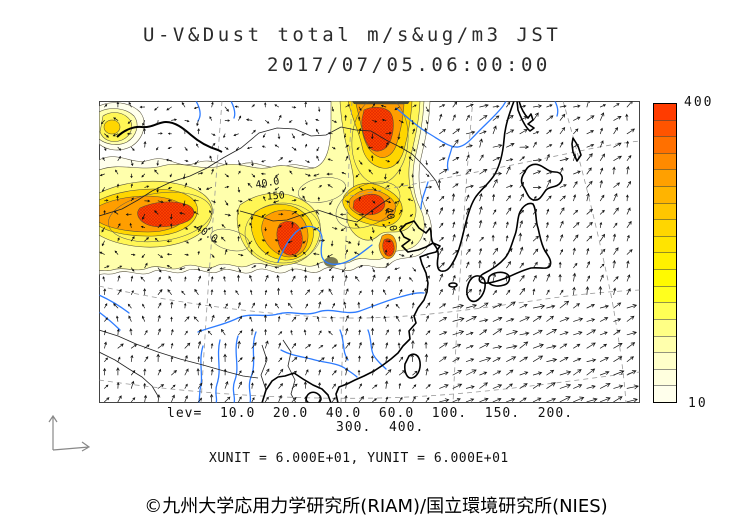 Image resolution: width=752 pixels, height=532 pixels. Describe the element at coordinates (409, 65) in the screenshot. I see `chart-timestamp: 2017/07/05.06:00:00` at that location.